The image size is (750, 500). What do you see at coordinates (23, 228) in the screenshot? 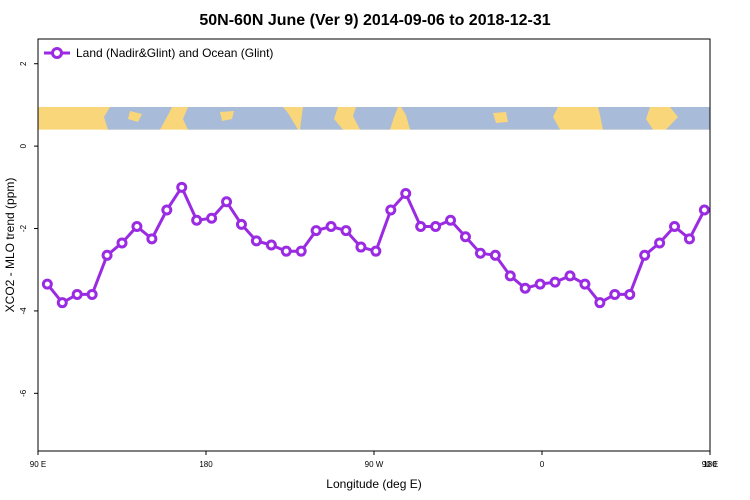
I see `y-tick-label: -2` at bounding box center [23, 228].